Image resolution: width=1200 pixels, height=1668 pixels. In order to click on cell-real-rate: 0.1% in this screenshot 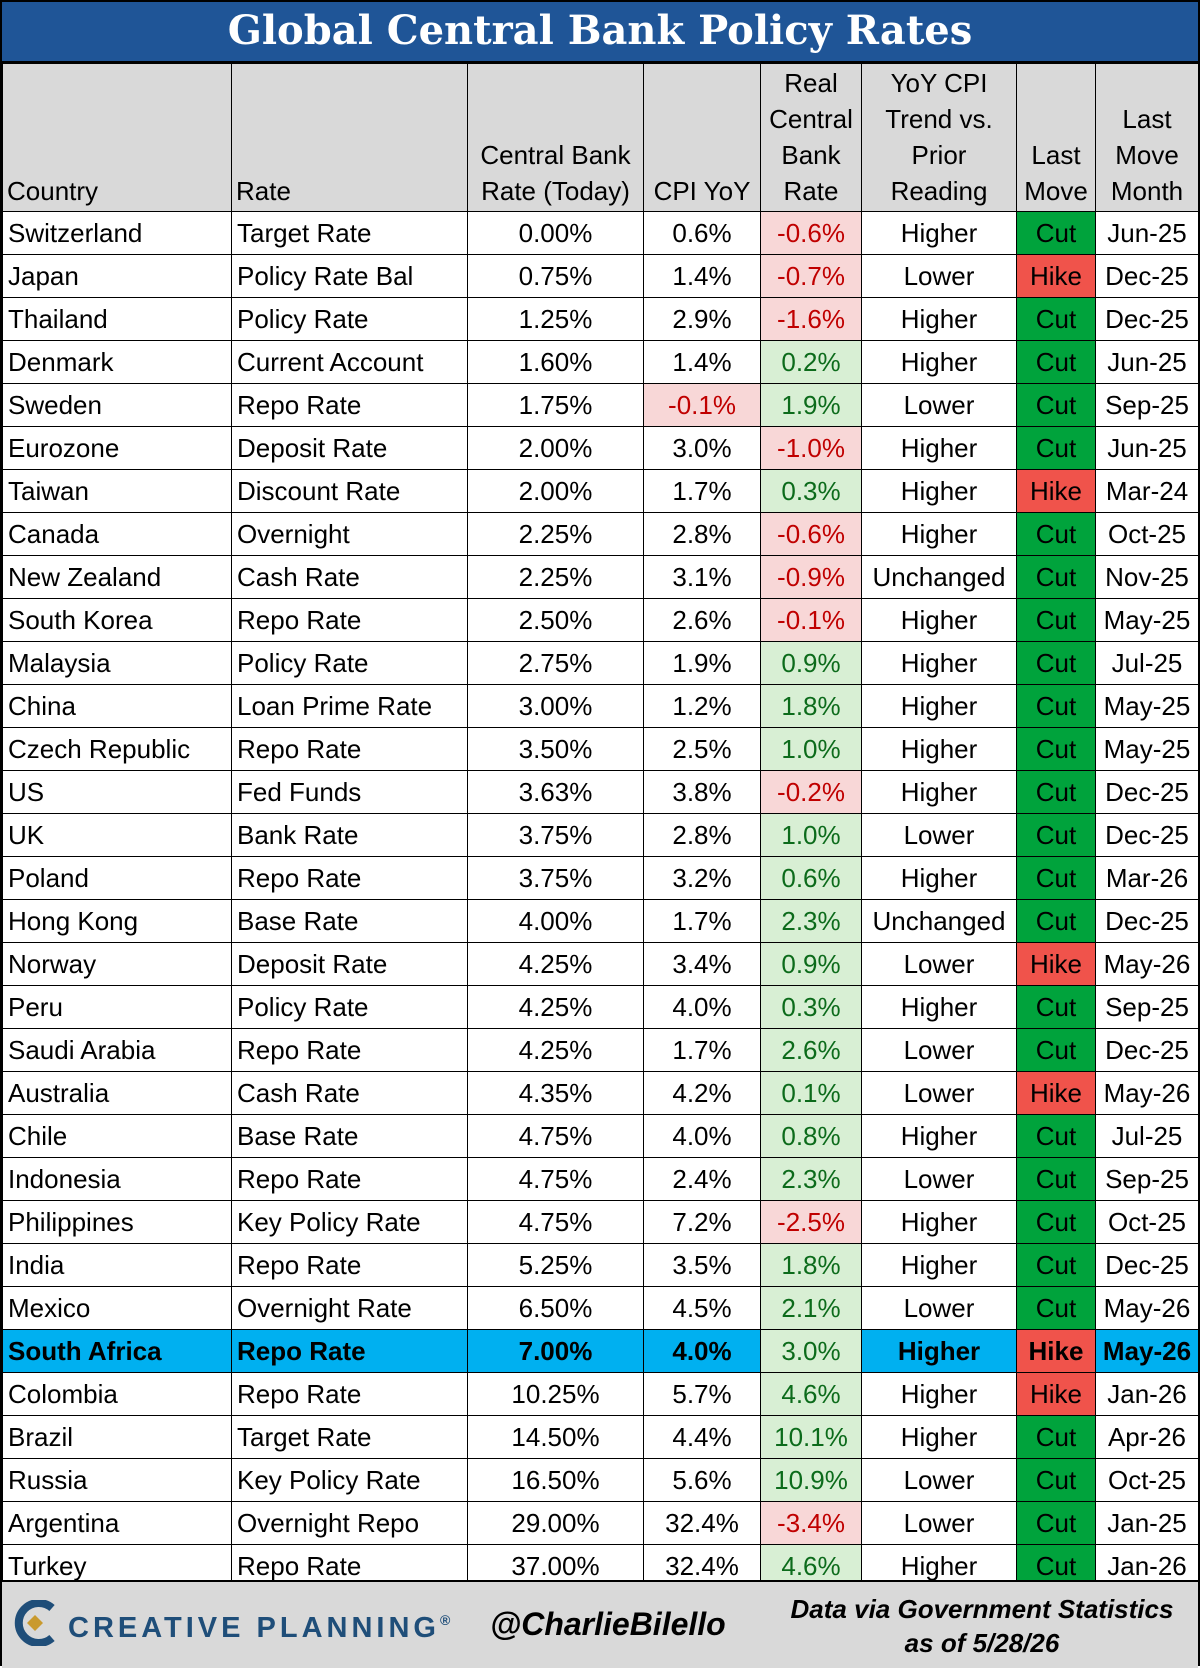, I will do `click(811, 1093)`.